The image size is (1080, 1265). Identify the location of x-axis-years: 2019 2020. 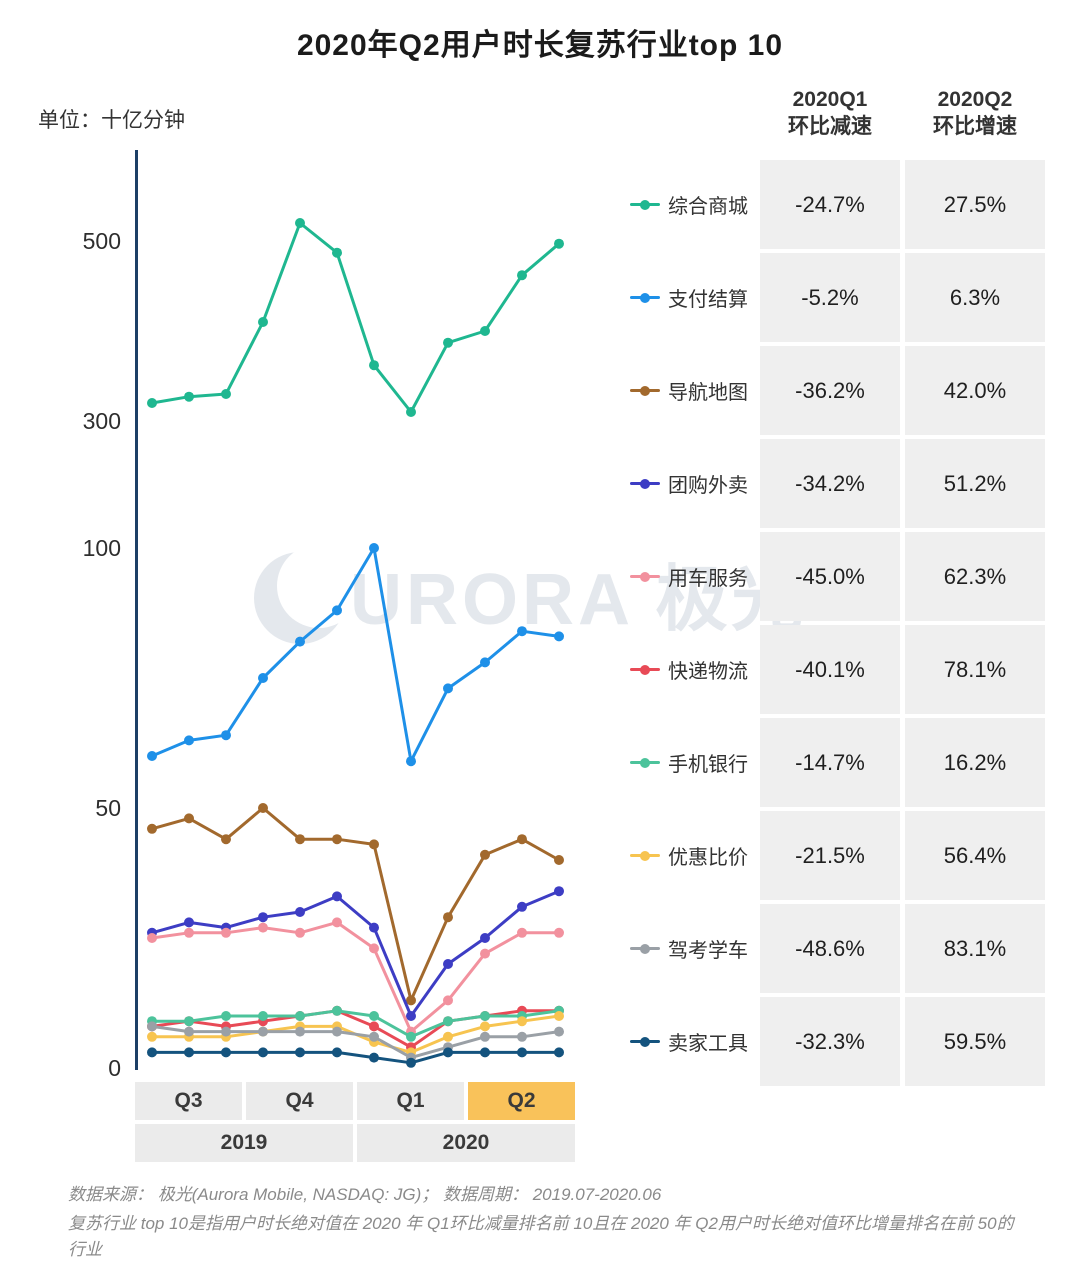
(355, 1143).